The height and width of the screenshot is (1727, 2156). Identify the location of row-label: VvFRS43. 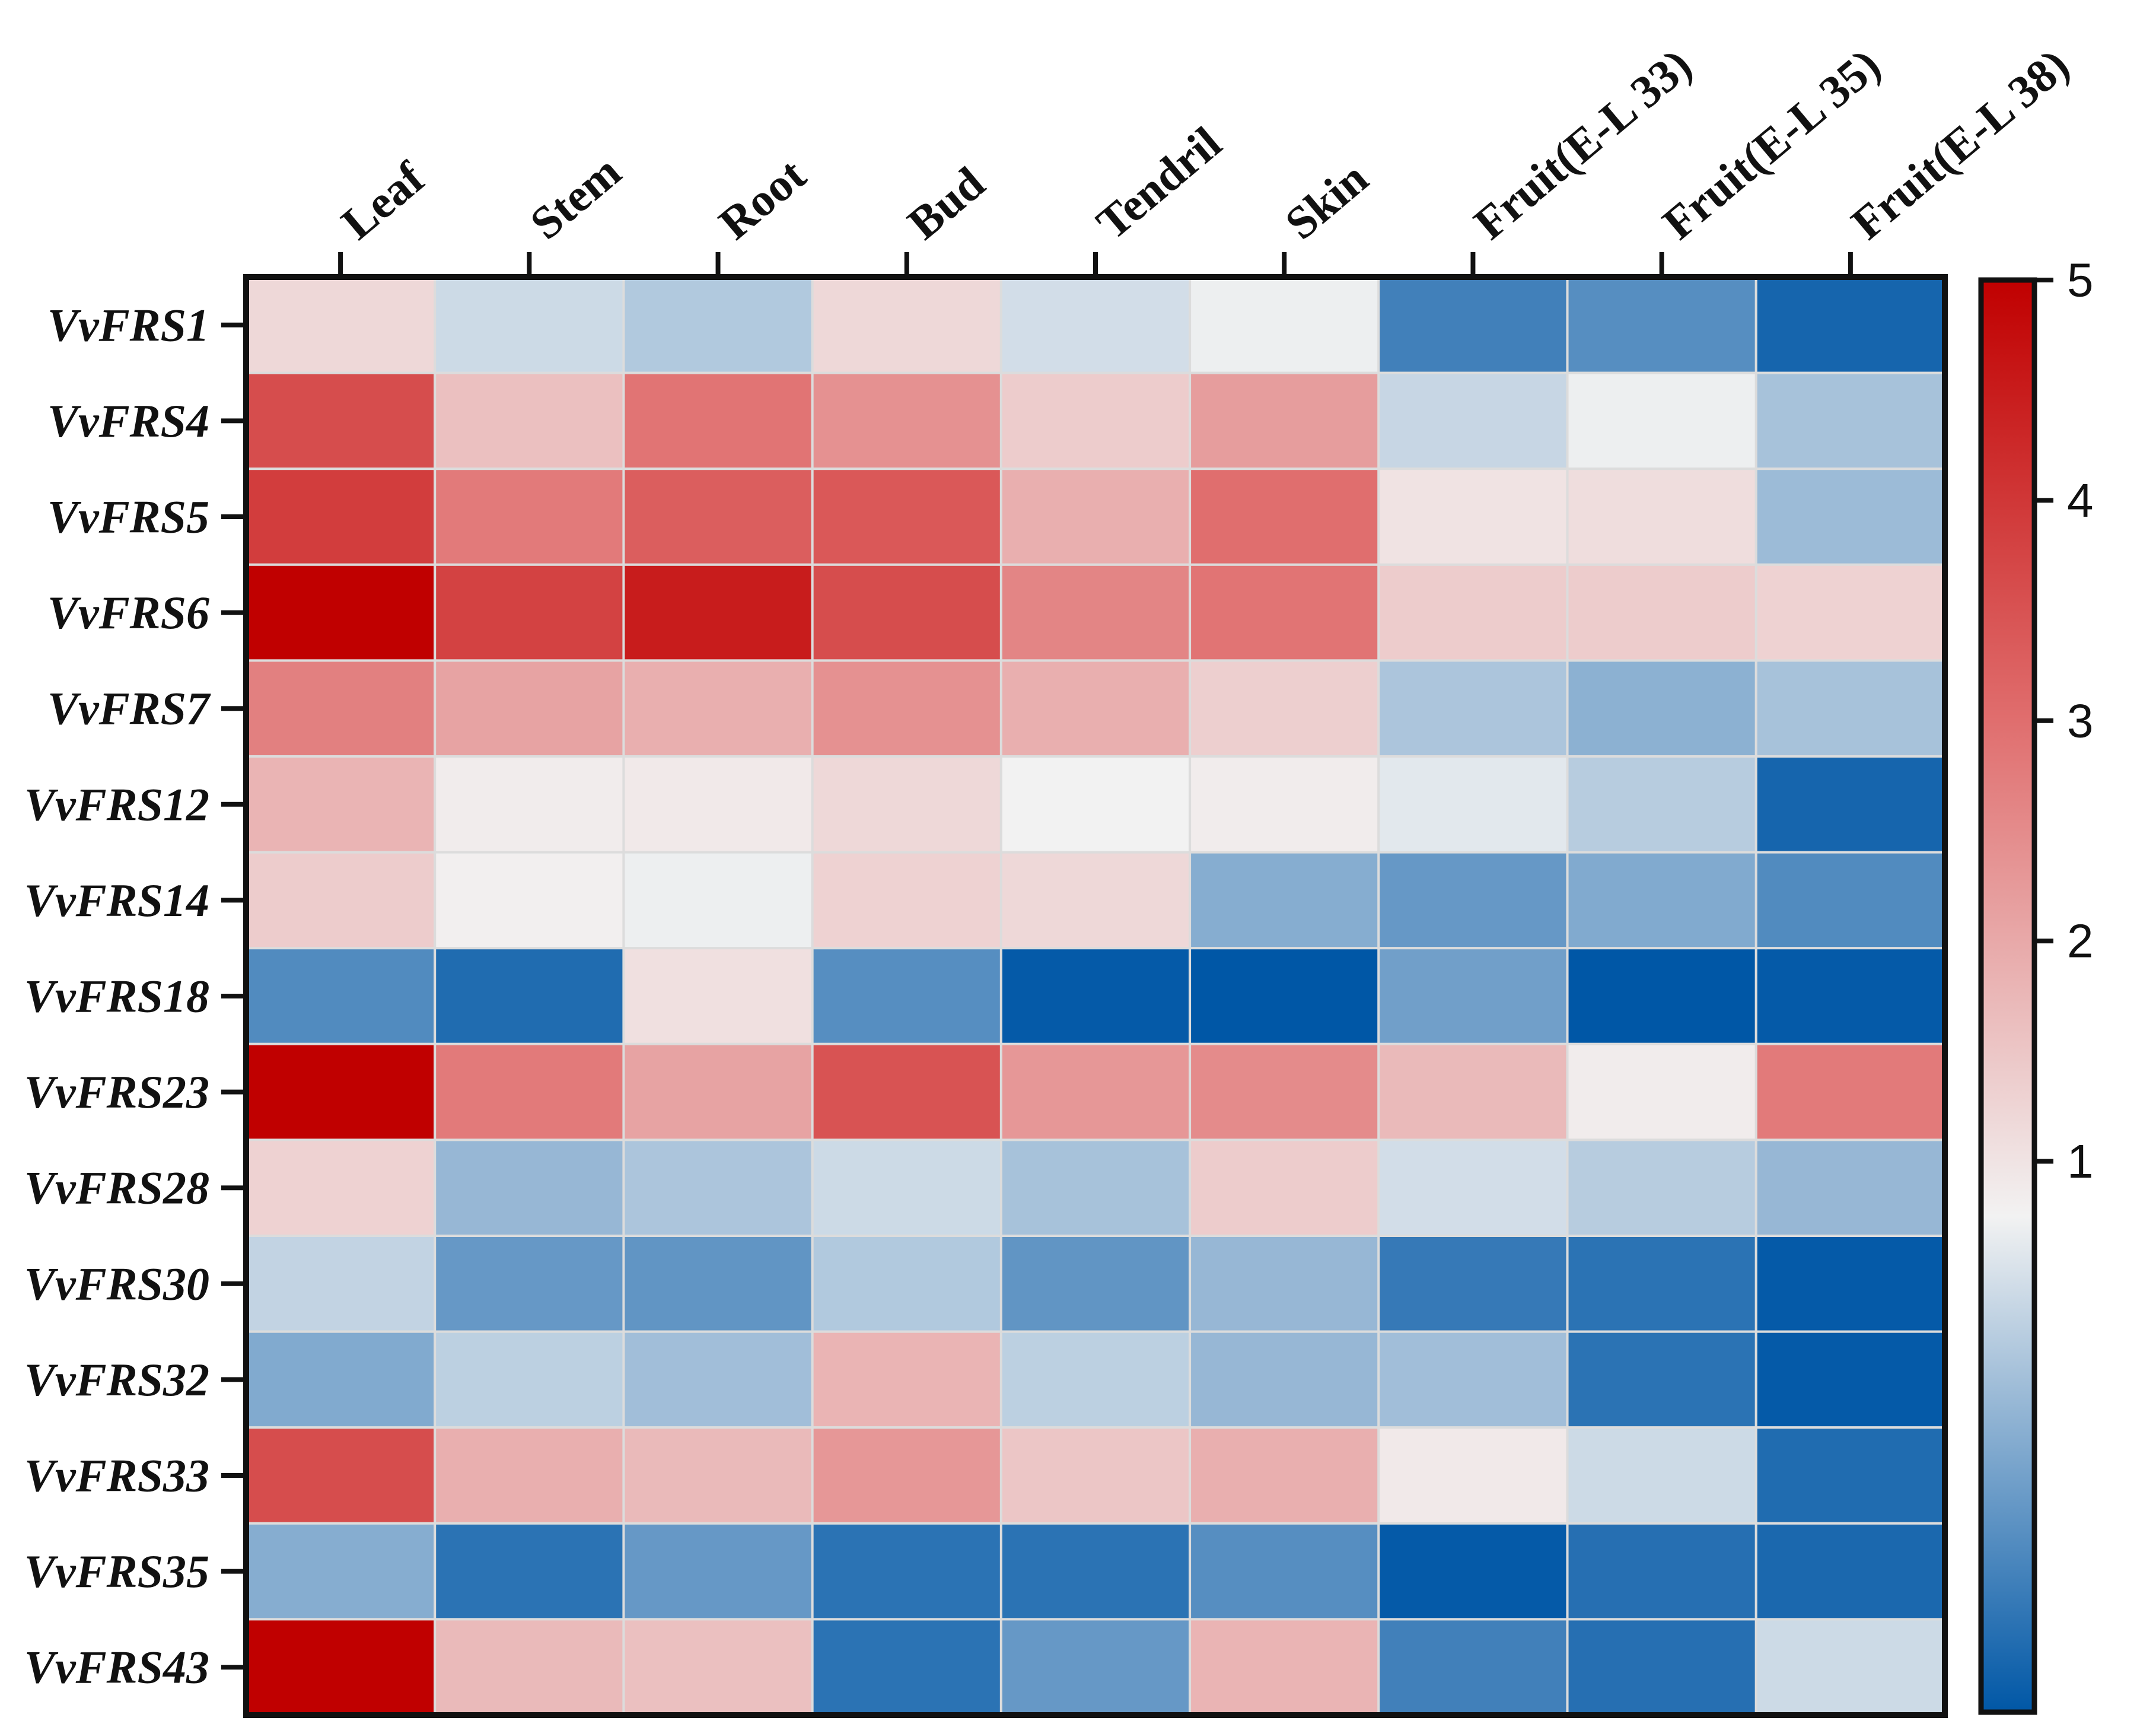
(116, 1668).